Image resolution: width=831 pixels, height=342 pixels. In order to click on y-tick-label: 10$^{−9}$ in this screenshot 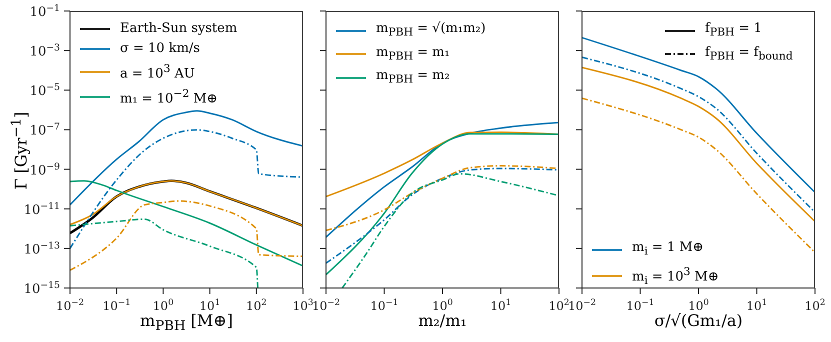, I will do `click(45, 169)`.